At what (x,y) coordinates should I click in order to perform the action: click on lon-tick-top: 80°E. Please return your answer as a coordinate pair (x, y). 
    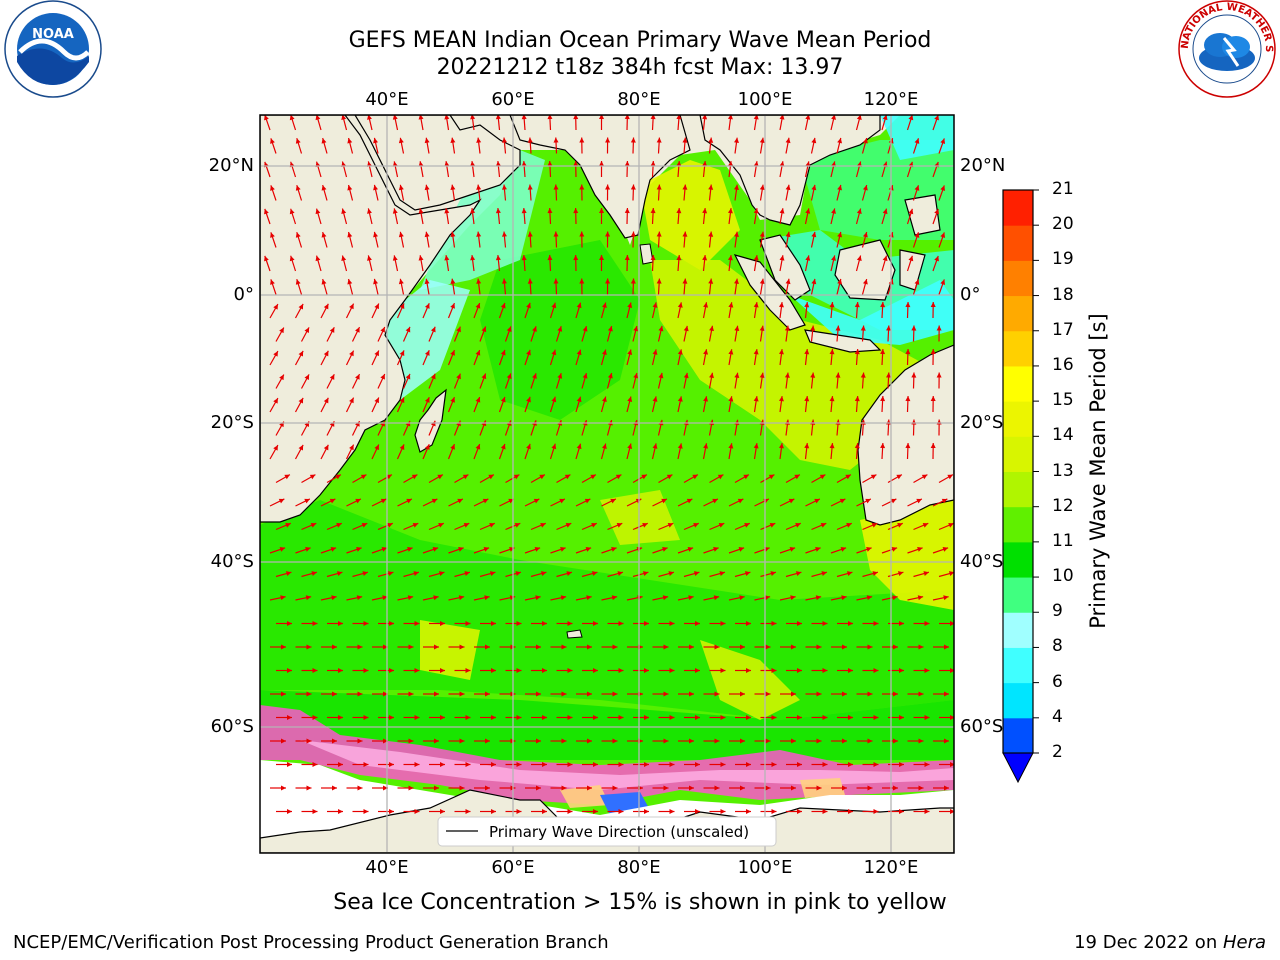
    Looking at the image, I should click on (639, 99).